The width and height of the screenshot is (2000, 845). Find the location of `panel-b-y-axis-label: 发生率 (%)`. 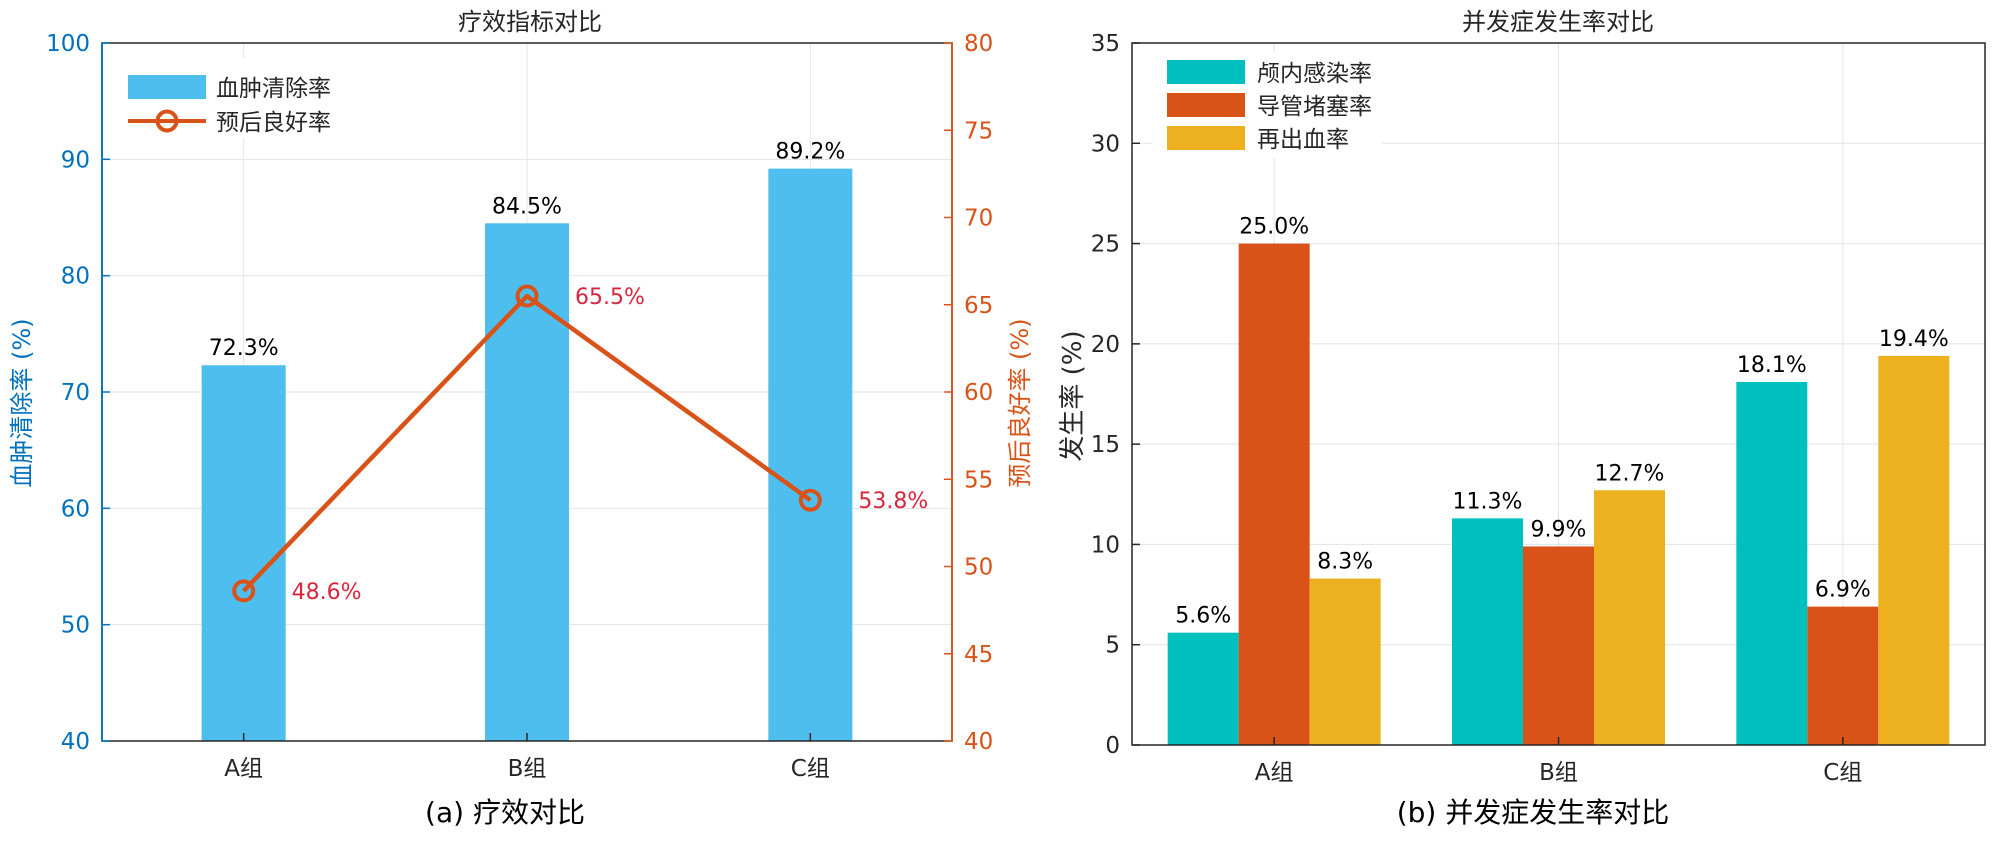

panel-b-y-axis-label: 发生率 (%) is located at coordinates (1073, 395).